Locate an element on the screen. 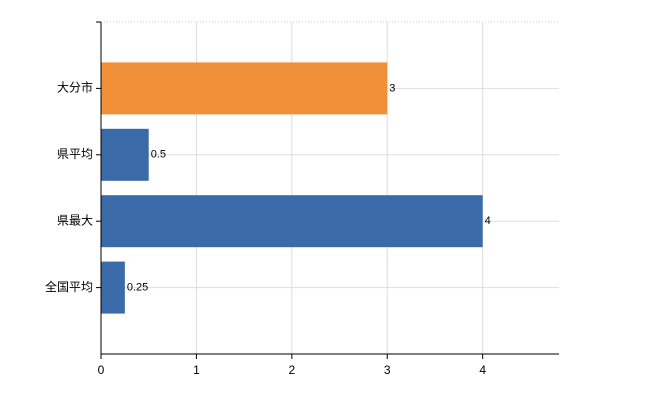 This screenshot has height=400, width=650. x-tick-label: 4 is located at coordinates (482, 370).